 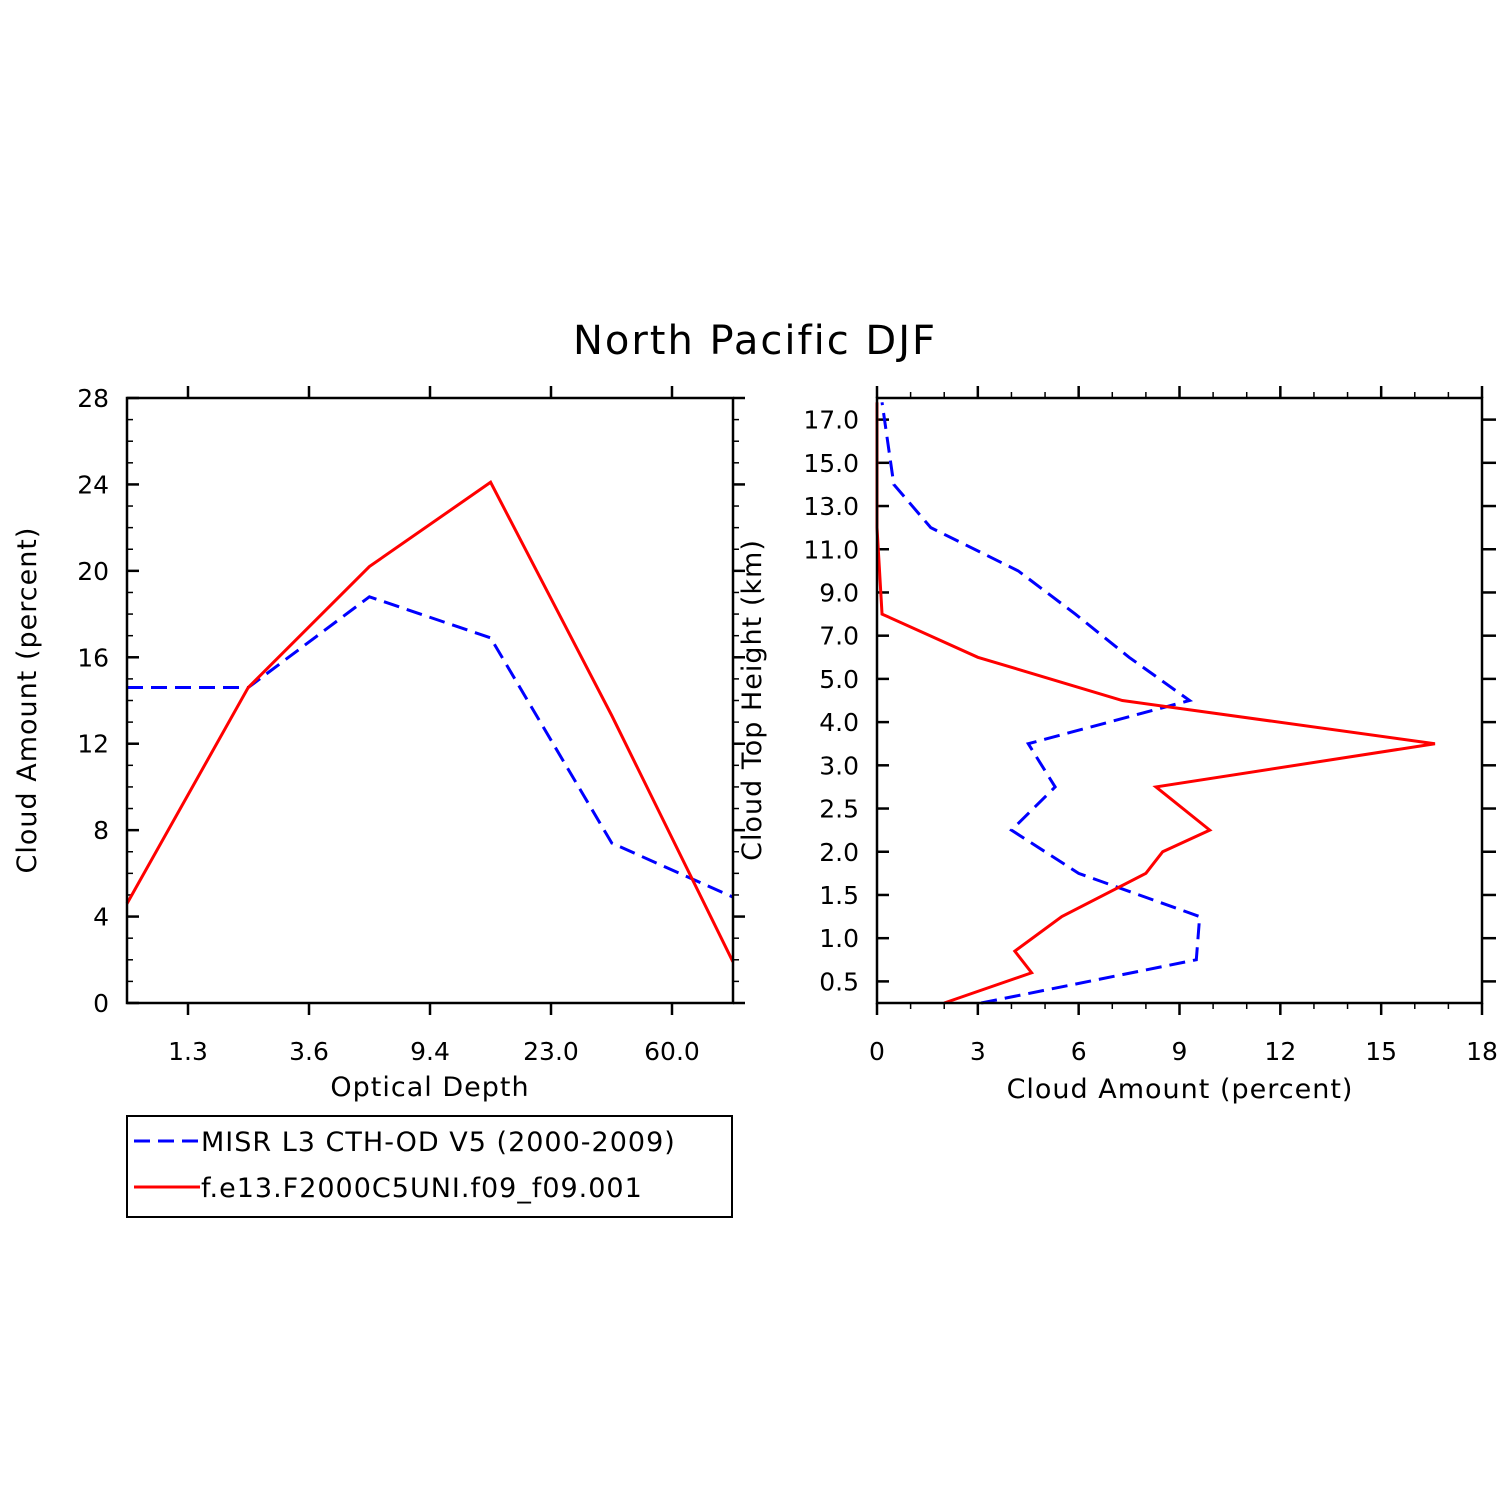 I want to click on left-x-tick-label: 60.0, so click(x=672, y=1051).